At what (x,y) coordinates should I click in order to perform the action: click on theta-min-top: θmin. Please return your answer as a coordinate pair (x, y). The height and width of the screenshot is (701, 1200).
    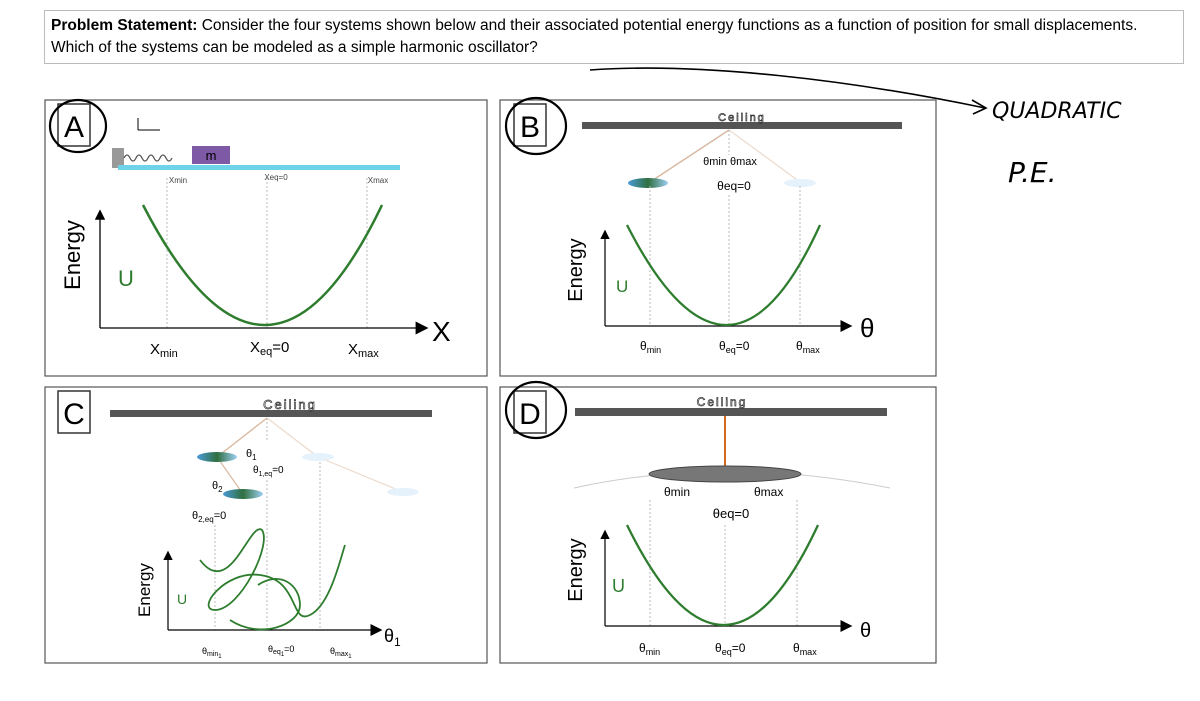
    Looking at the image, I should click on (677, 492).